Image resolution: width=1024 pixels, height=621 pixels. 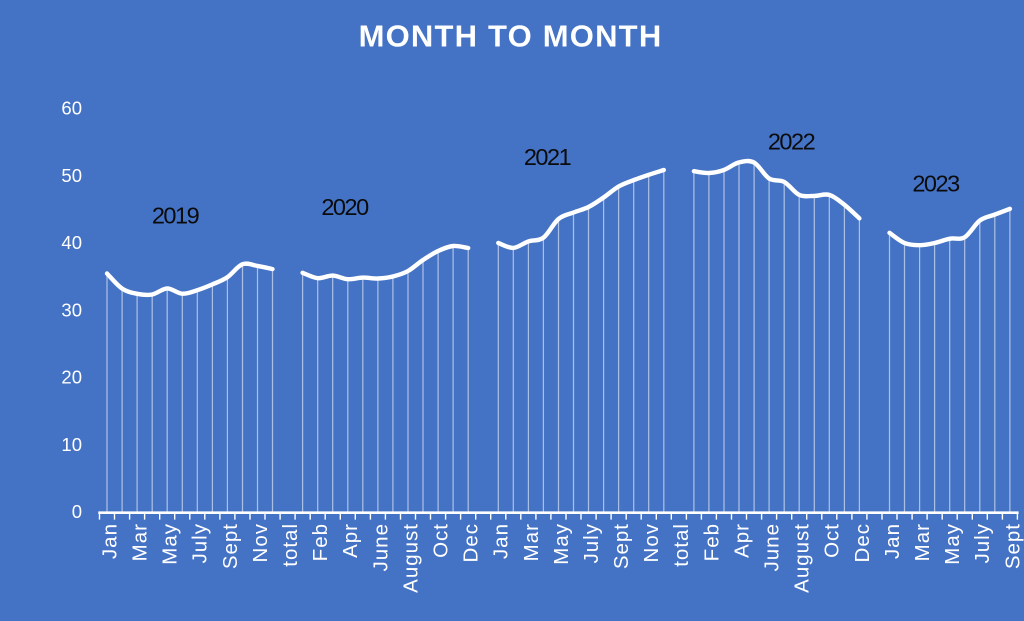 I want to click on svg-text: 40, so click(x=71, y=242).